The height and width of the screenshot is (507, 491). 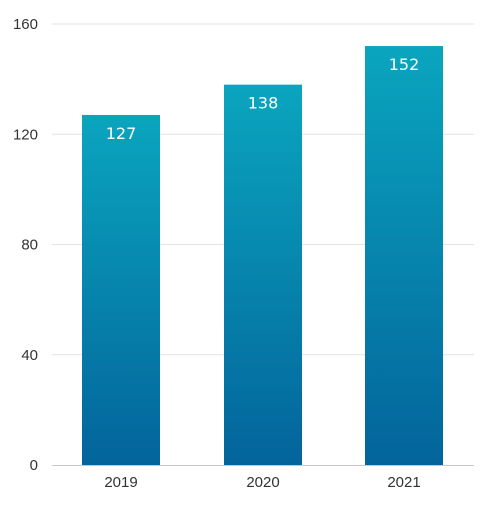 What do you see at coordinates (404, 256) in the screenshot?
I see `bar-2021` at bounding box center [404, 256].